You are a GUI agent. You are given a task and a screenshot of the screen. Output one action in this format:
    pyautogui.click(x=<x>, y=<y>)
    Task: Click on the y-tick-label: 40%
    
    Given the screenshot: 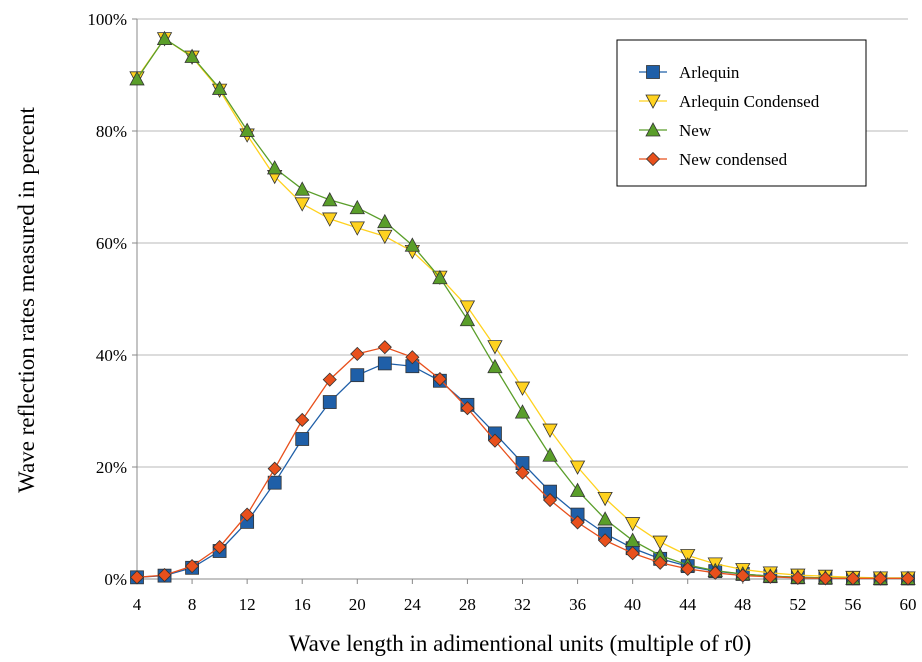 What is the action you would take?
    pyautogui.click(x=111, y=355)
    